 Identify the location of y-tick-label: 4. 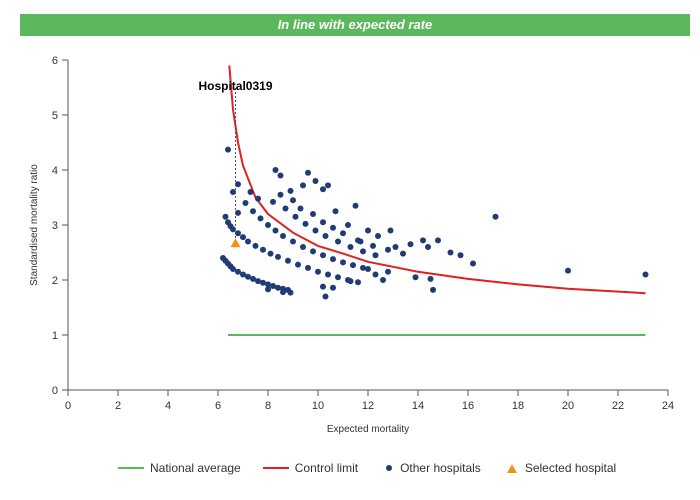
(55, 171).